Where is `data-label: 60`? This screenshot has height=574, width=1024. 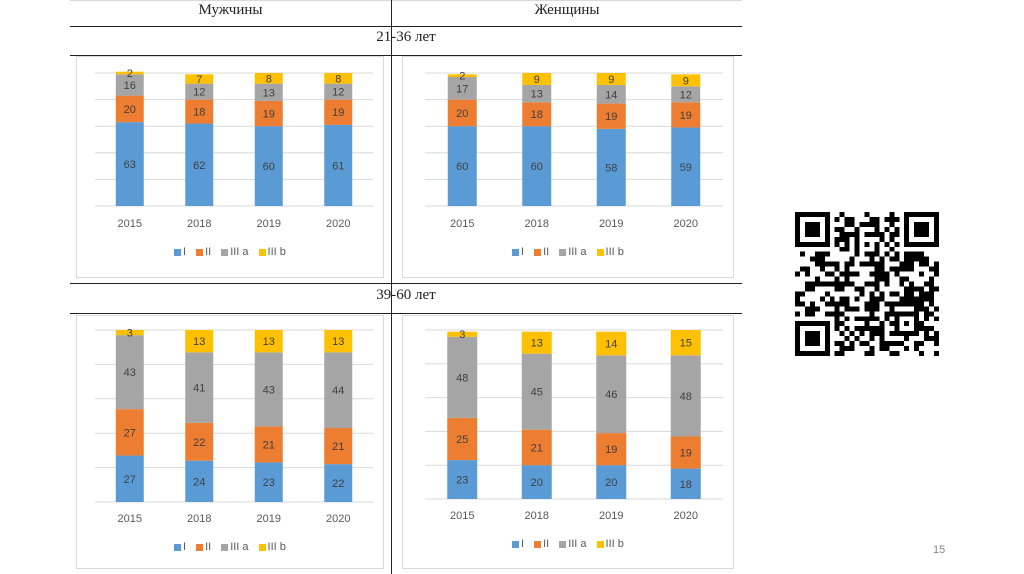 data-label: 60 is located at coordinates (537, 167).